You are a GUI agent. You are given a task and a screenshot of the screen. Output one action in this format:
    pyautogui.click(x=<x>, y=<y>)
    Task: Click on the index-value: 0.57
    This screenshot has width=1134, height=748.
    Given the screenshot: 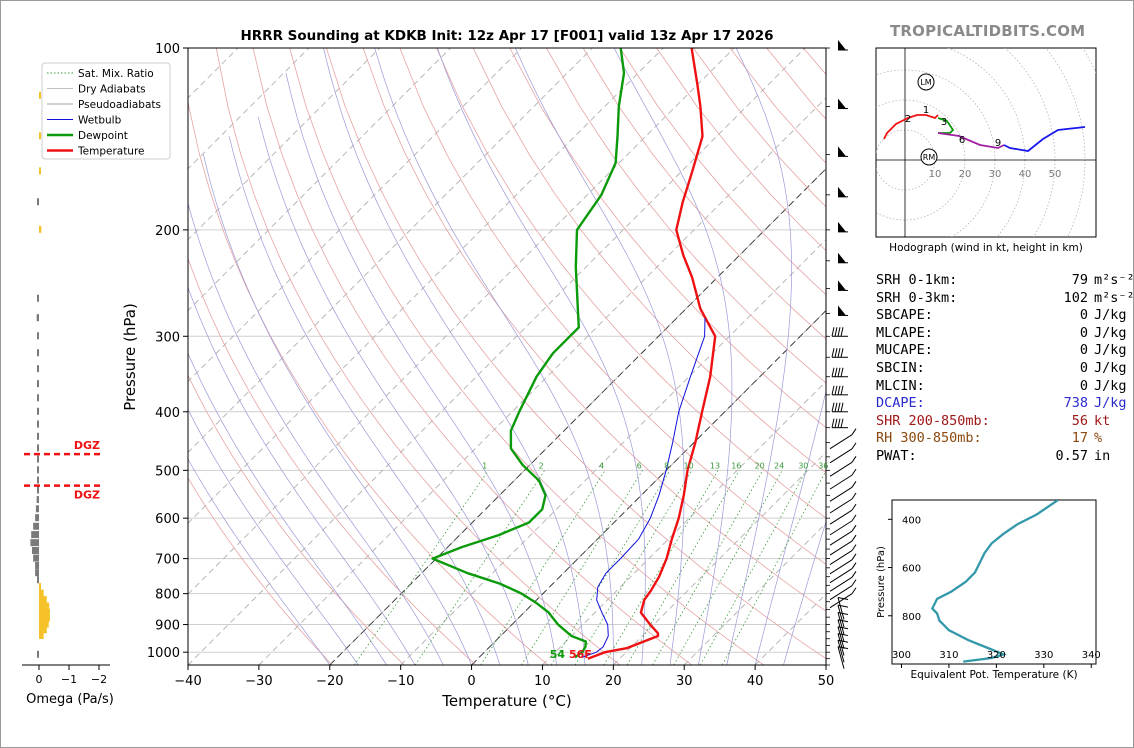 What is the action you would take?
    pyautogui.click(x=1071, y=455)
    